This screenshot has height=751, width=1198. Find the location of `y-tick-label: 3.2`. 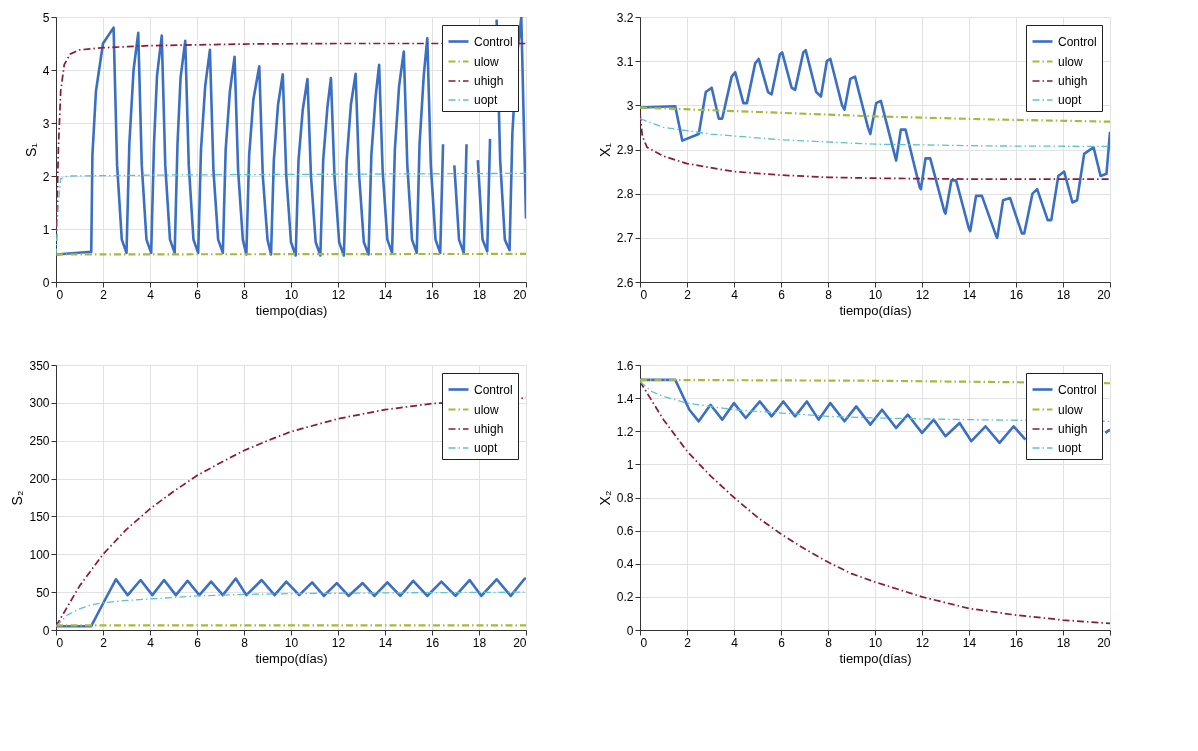

y-tick-label: 3.2 is located at coordinates (625, 17).